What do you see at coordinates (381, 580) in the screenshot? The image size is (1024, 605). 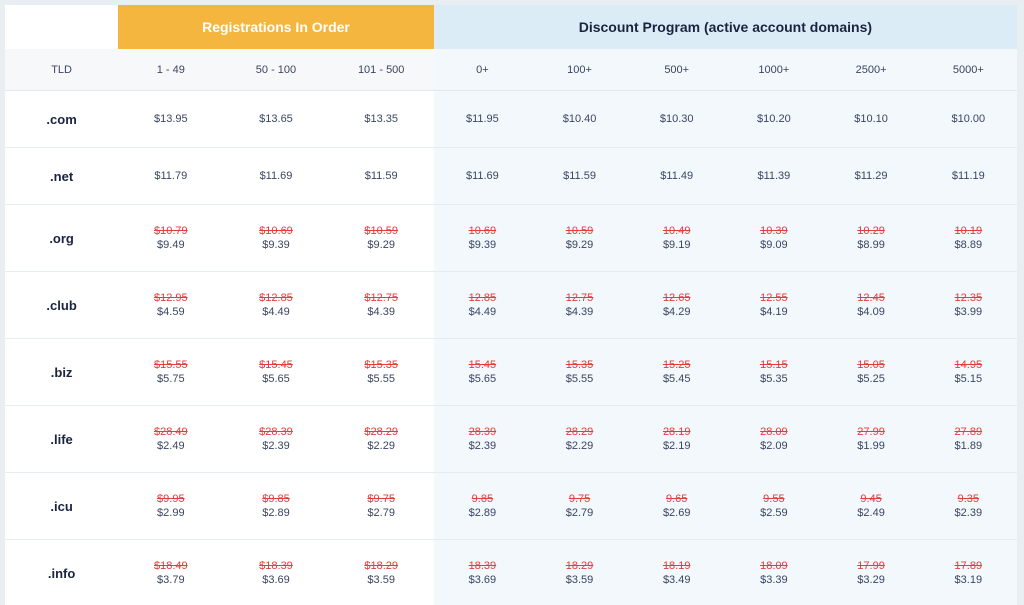 I see `price-value: $3.59` at bounding box center [381, 580].